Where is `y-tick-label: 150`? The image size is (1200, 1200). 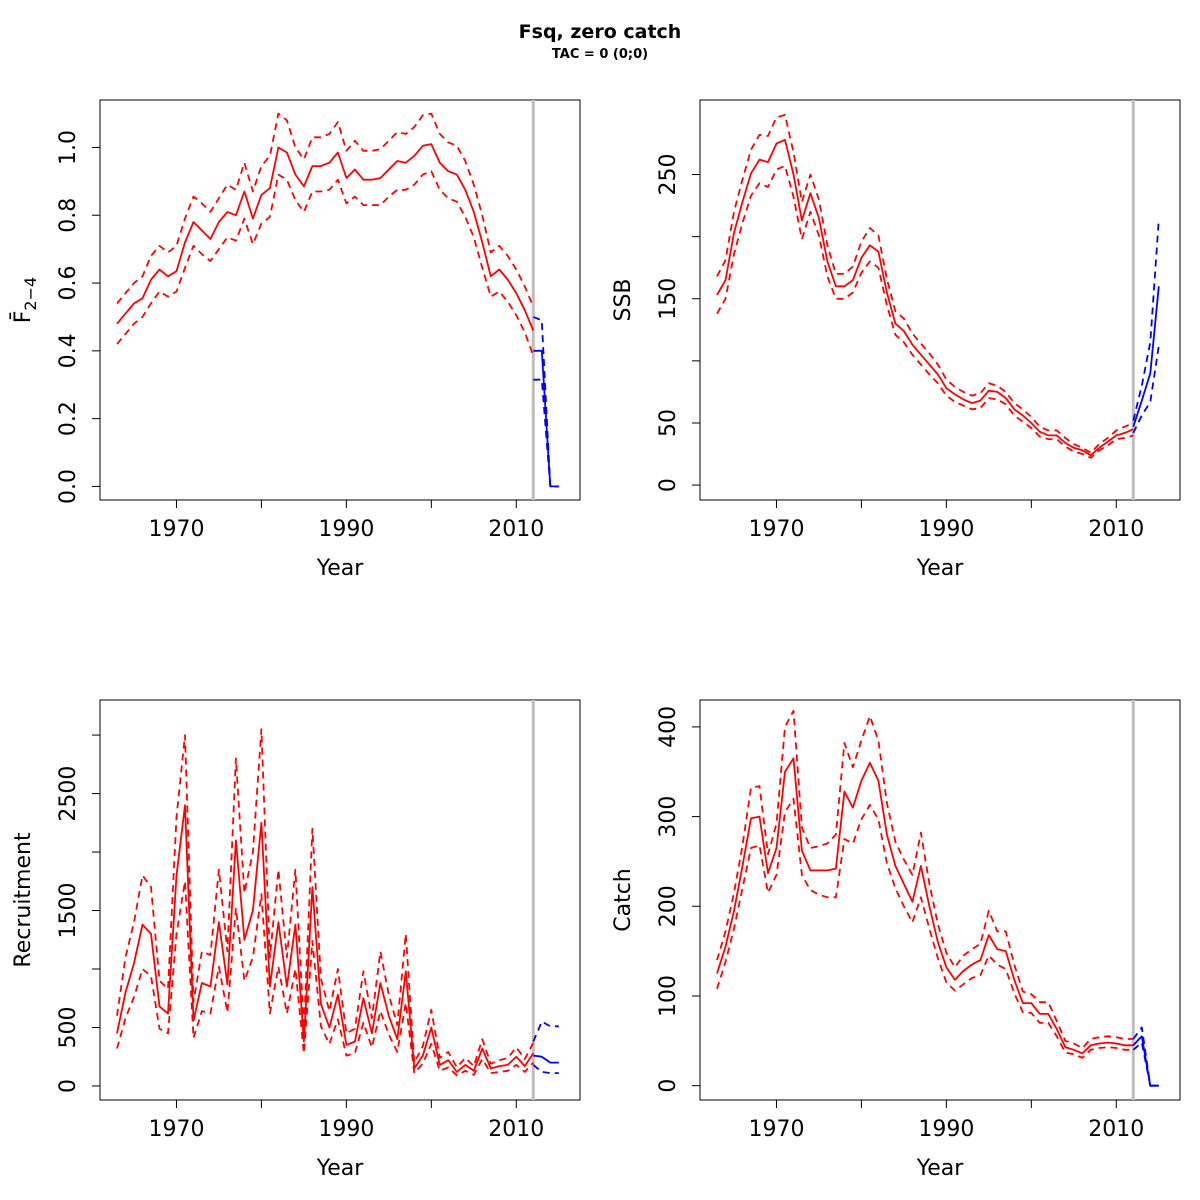
y-tick-label: 150 is located at coordinates (668, 299).